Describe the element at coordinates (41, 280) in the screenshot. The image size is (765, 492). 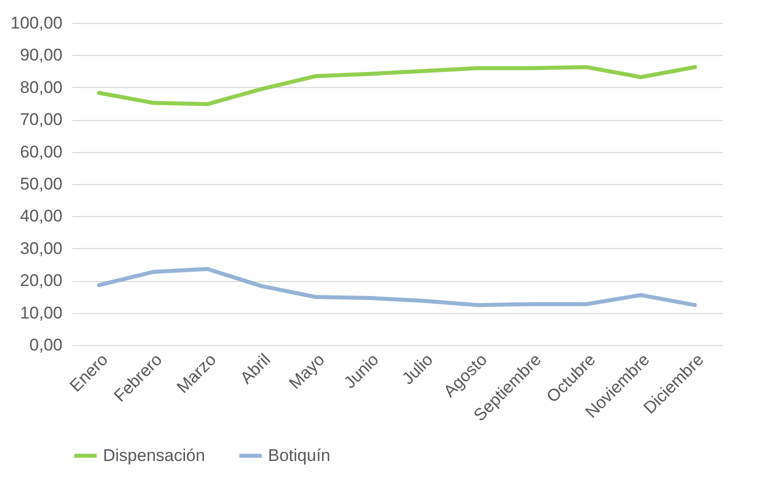
I see `y-tick-label: 20,00` at that location.